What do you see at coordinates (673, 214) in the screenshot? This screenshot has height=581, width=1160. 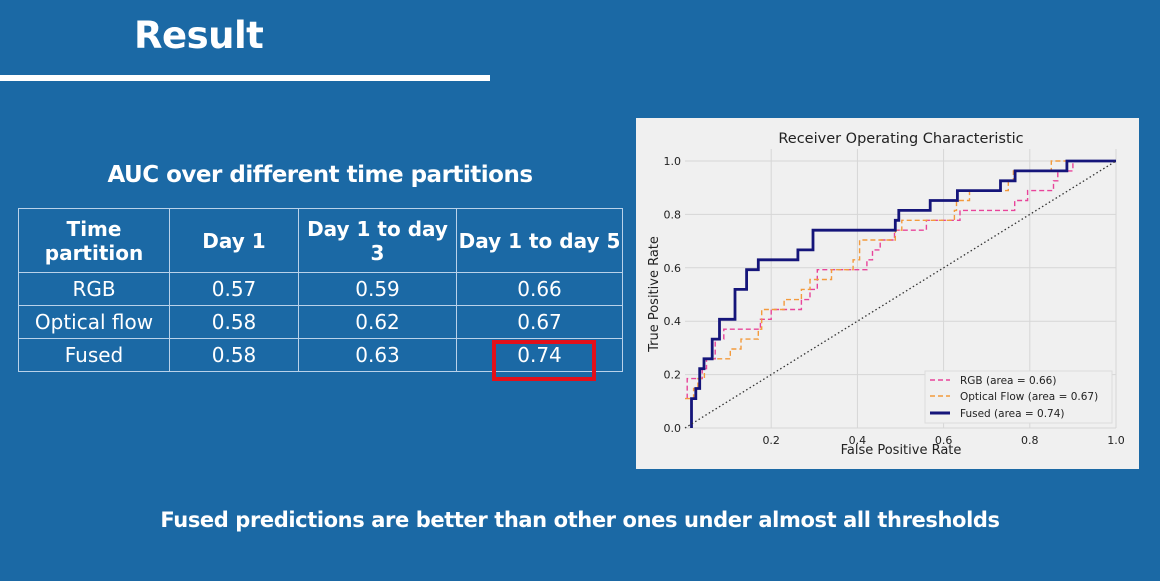 I see `y-tick-label: 0.8` at bounding box center [673, 214].